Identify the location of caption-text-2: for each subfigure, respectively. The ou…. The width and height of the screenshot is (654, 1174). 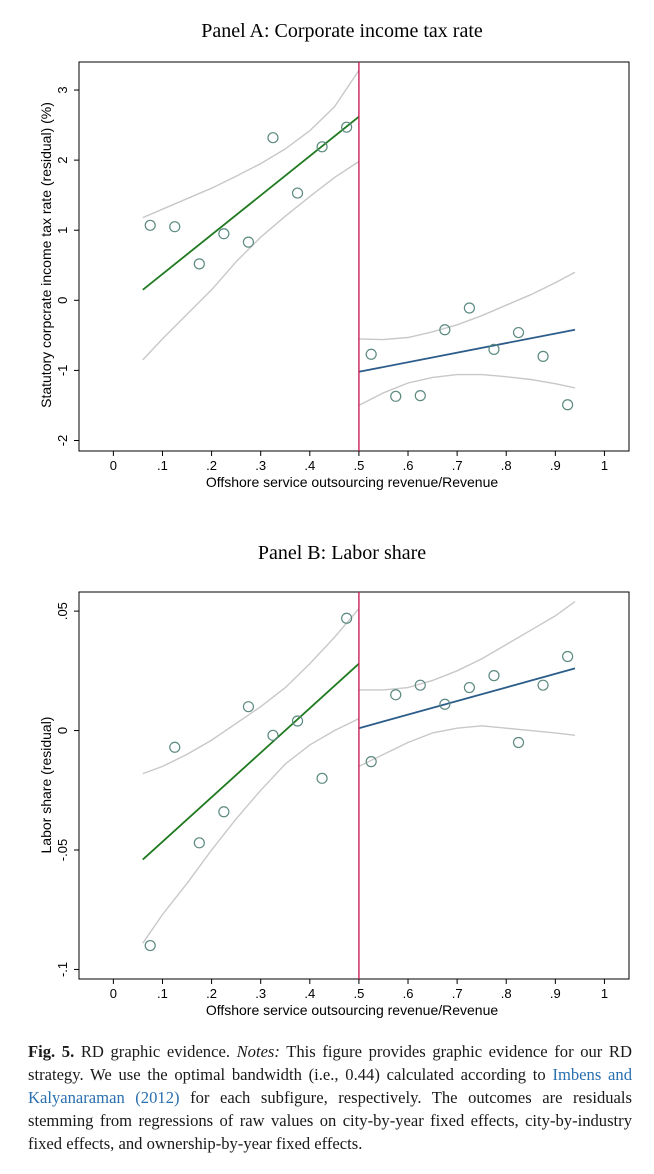
(330, 1120).